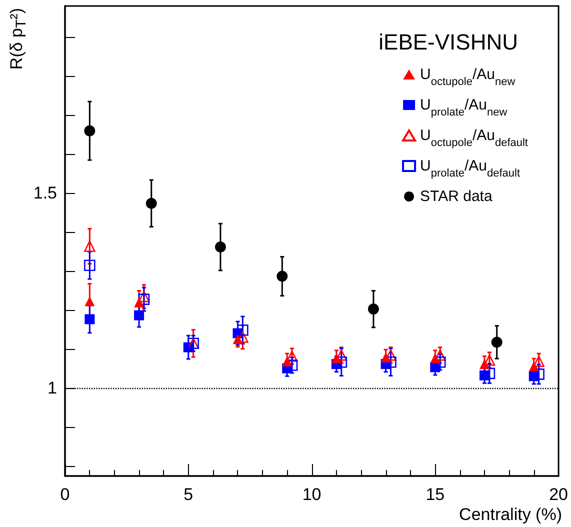  Describe the element at coordinates (45, 193) in the screenshot. I see `y-tick-label: 1.5` at that location.